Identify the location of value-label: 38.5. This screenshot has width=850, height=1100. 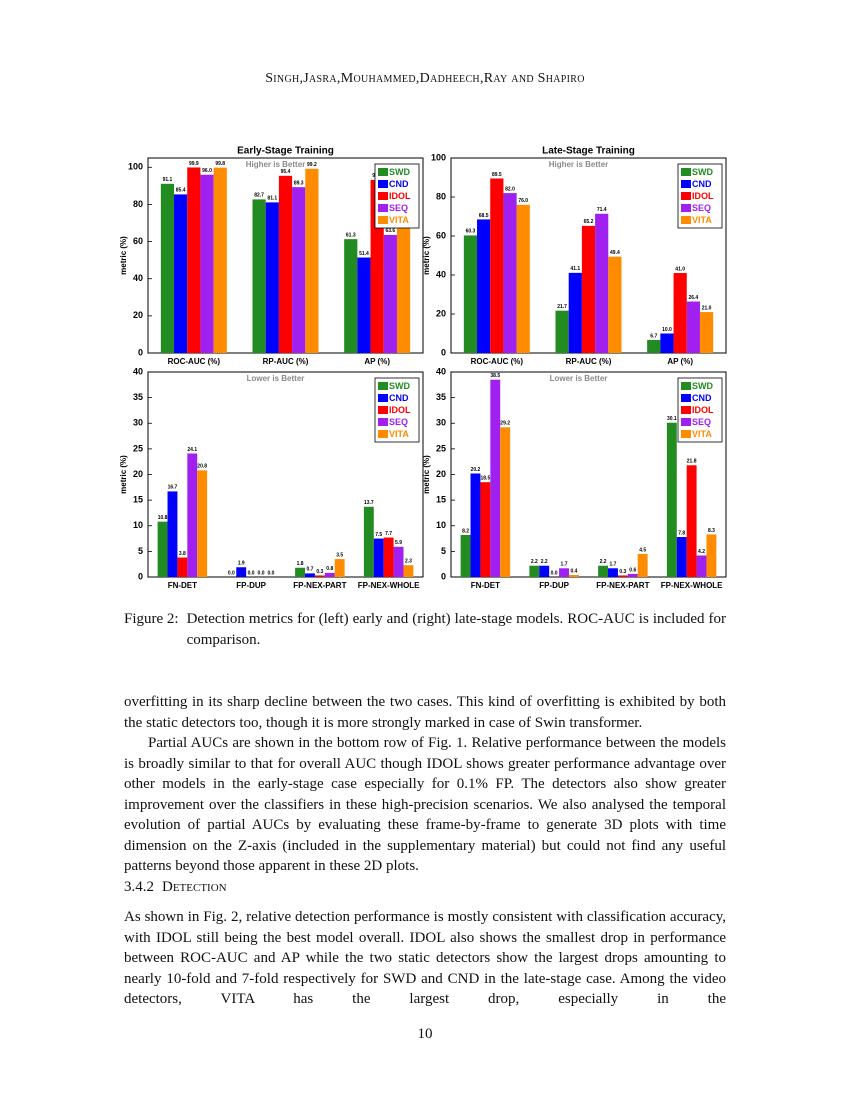
(495, 376).